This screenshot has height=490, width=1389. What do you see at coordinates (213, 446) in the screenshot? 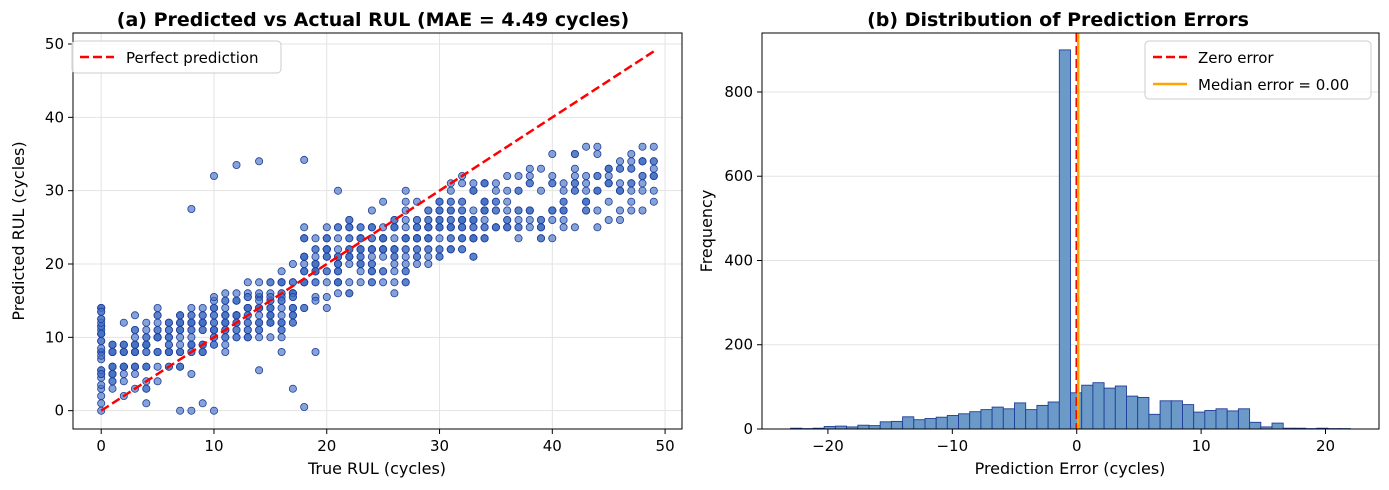
I see `x-tick-label: 10` at bounding box center [213, 446].